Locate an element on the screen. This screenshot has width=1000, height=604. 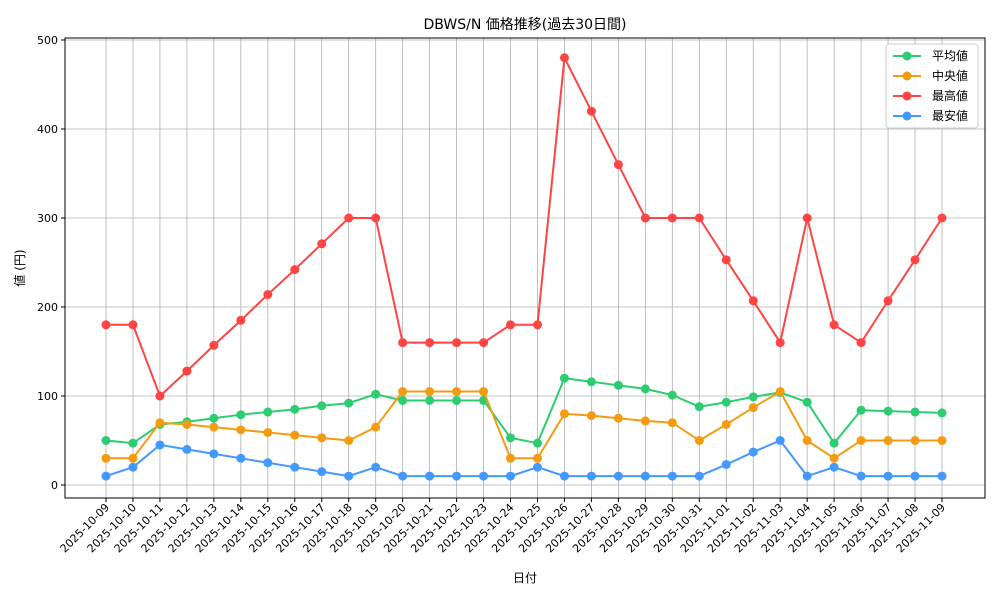
x-axis-label: 日付 is located at coordinates (525, 578).